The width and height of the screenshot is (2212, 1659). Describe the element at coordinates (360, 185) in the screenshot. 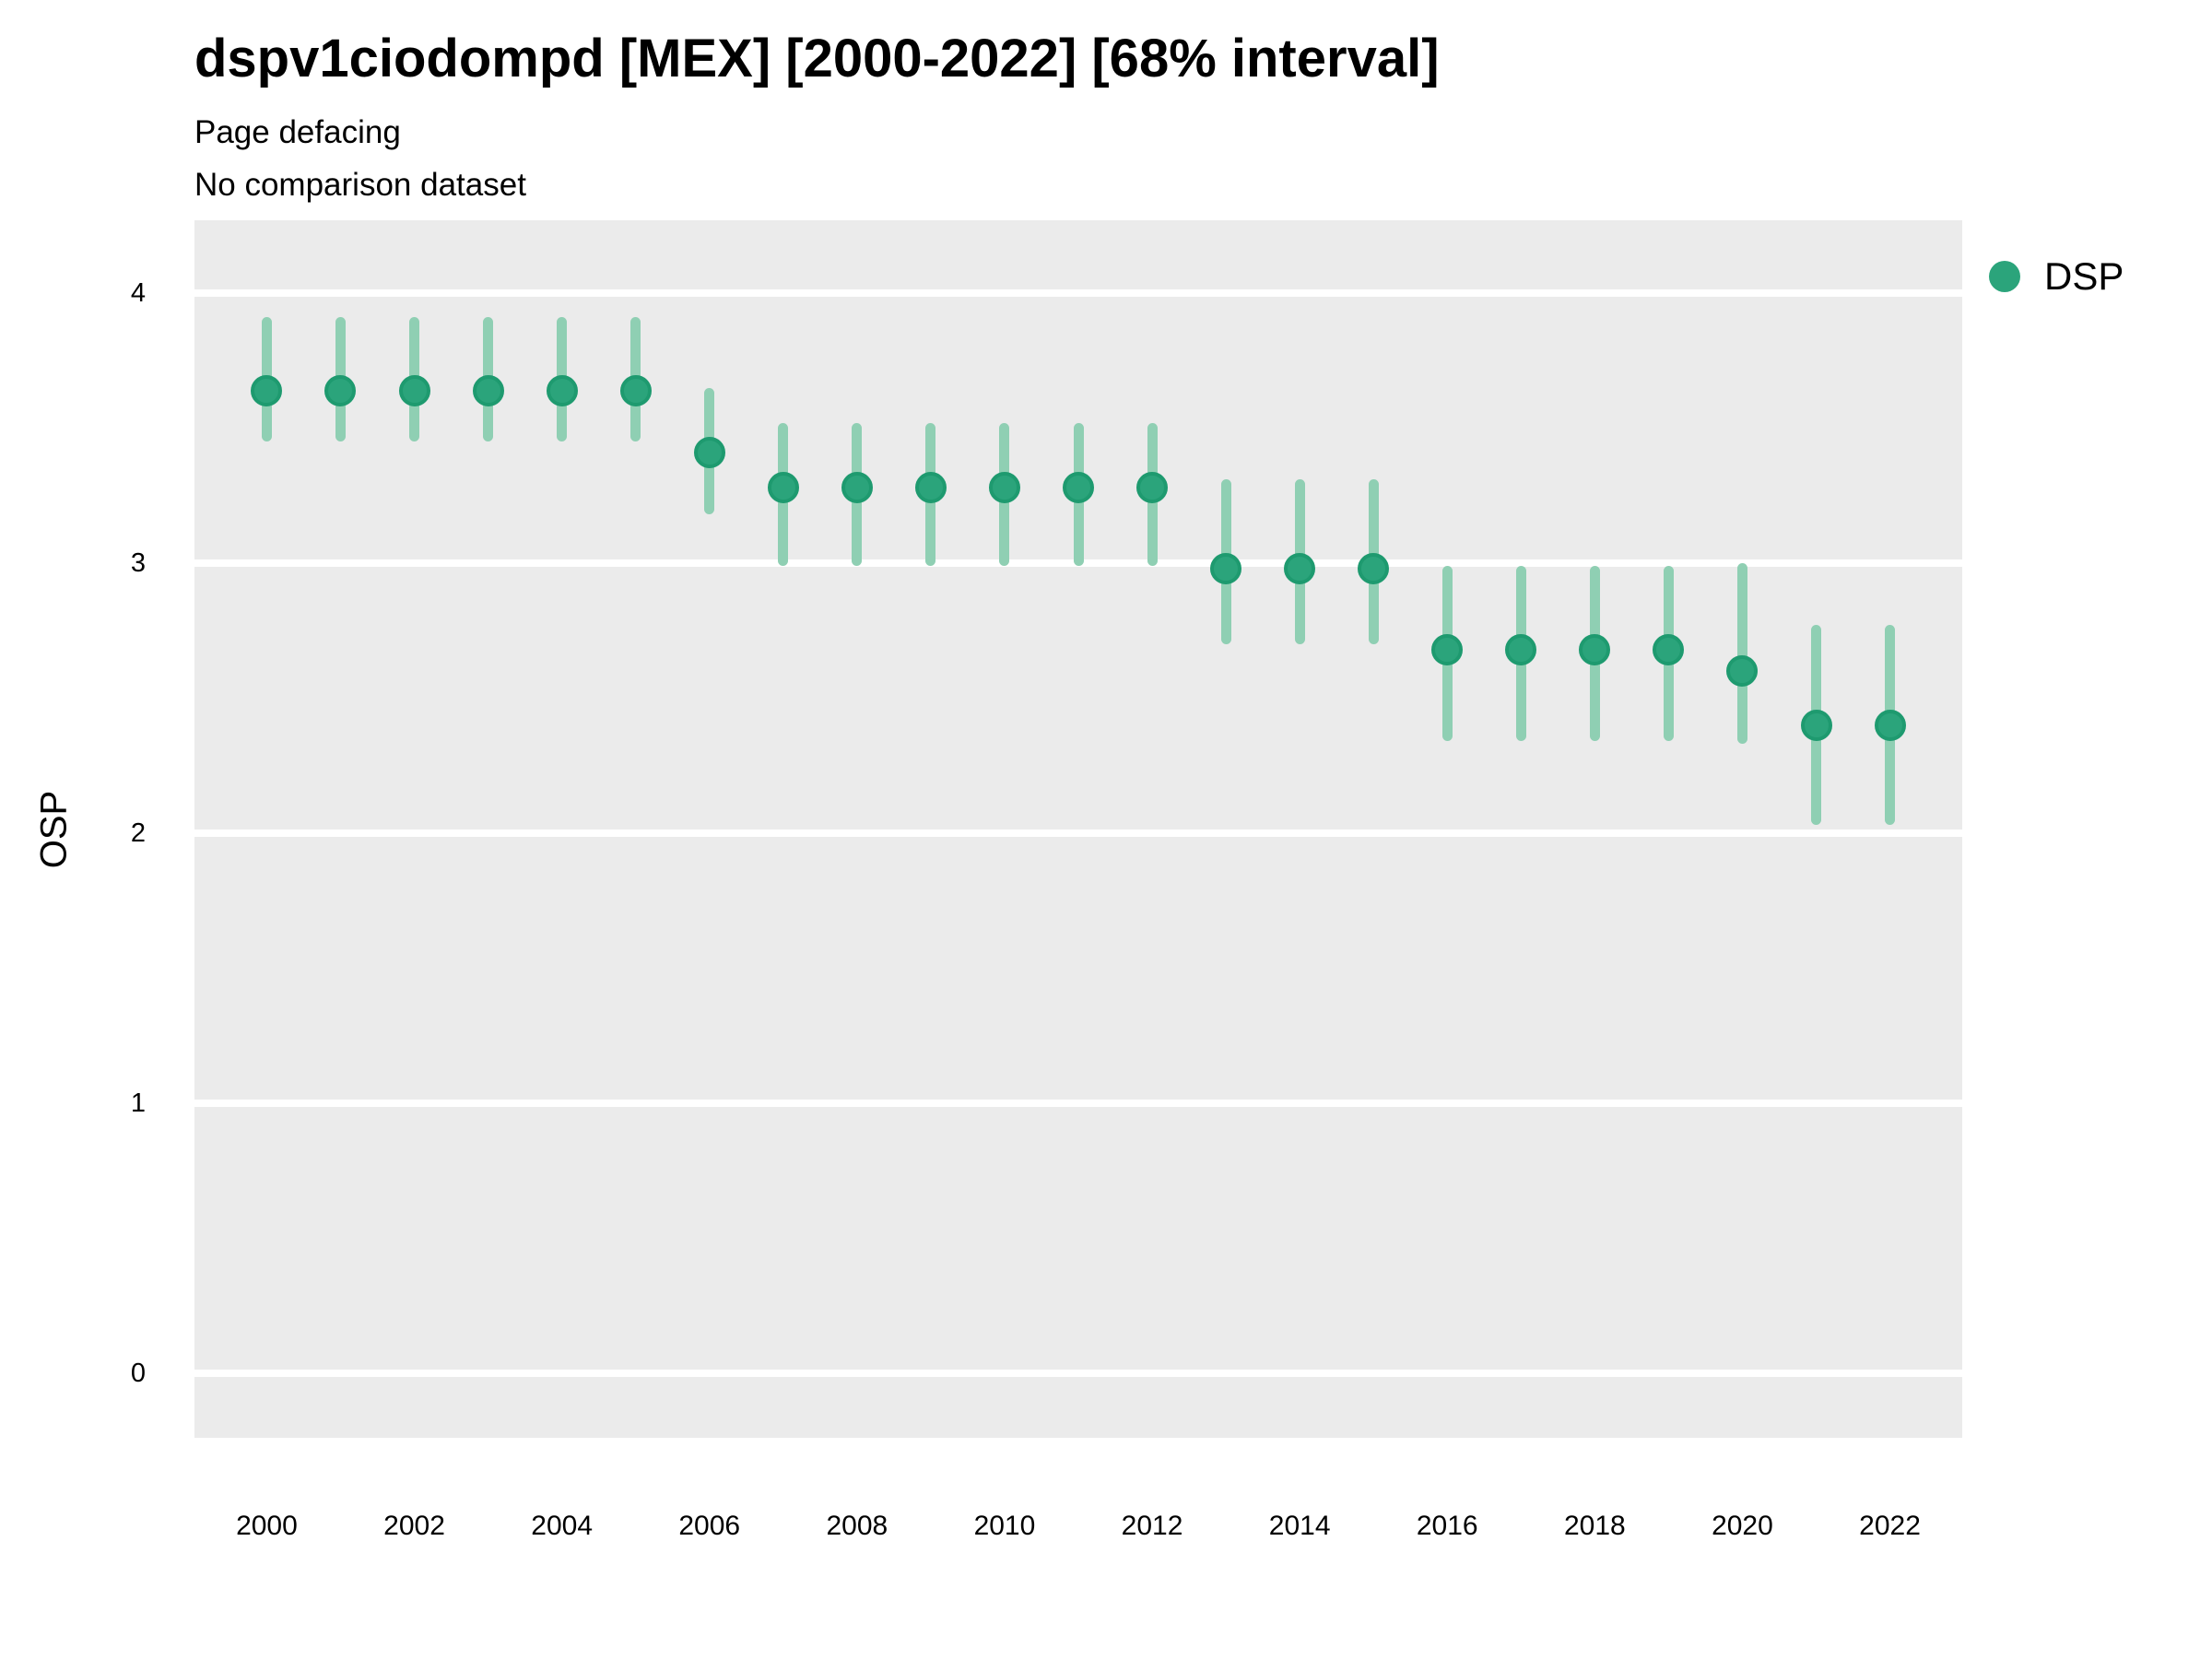

I see `chart-subtitle-line2: No comparison dataset` at that location.